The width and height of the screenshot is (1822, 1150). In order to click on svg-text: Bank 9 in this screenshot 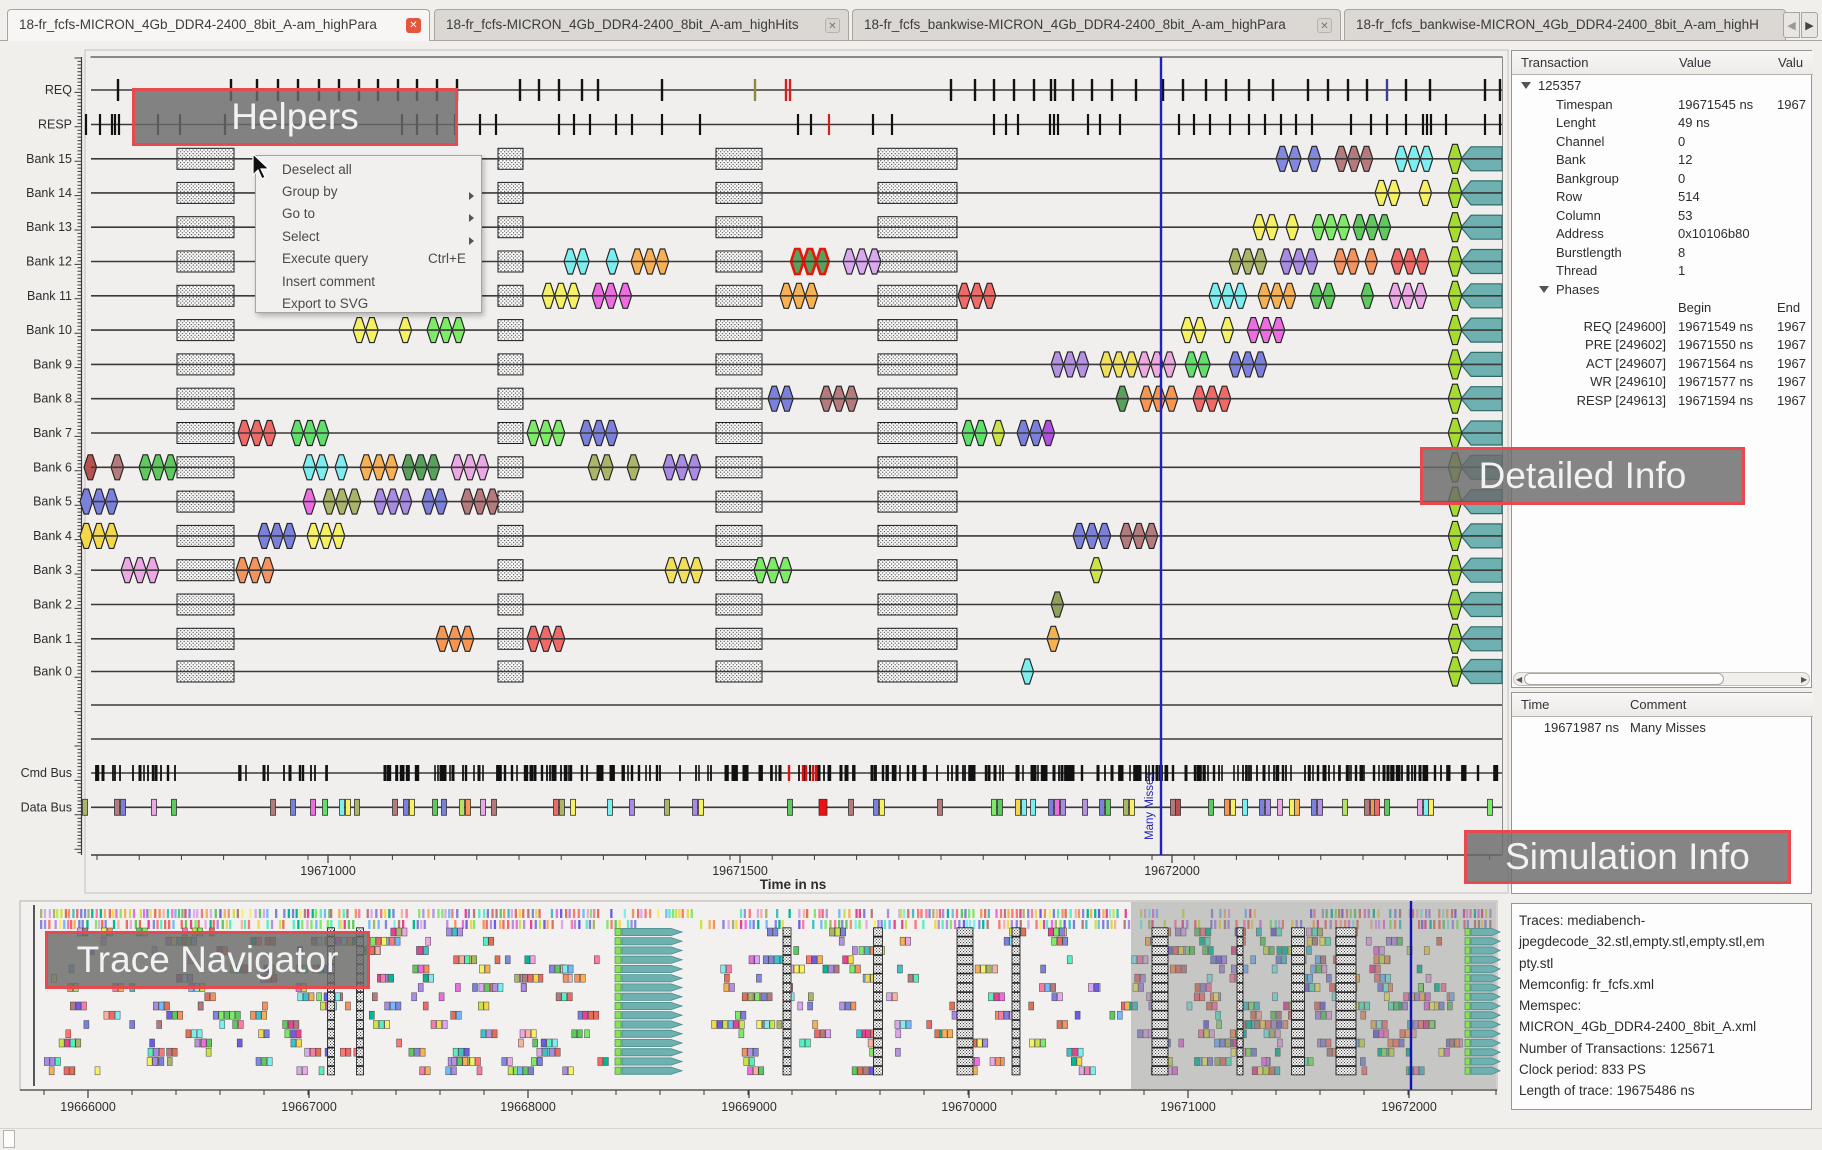, I will do `click(52, 364)`.